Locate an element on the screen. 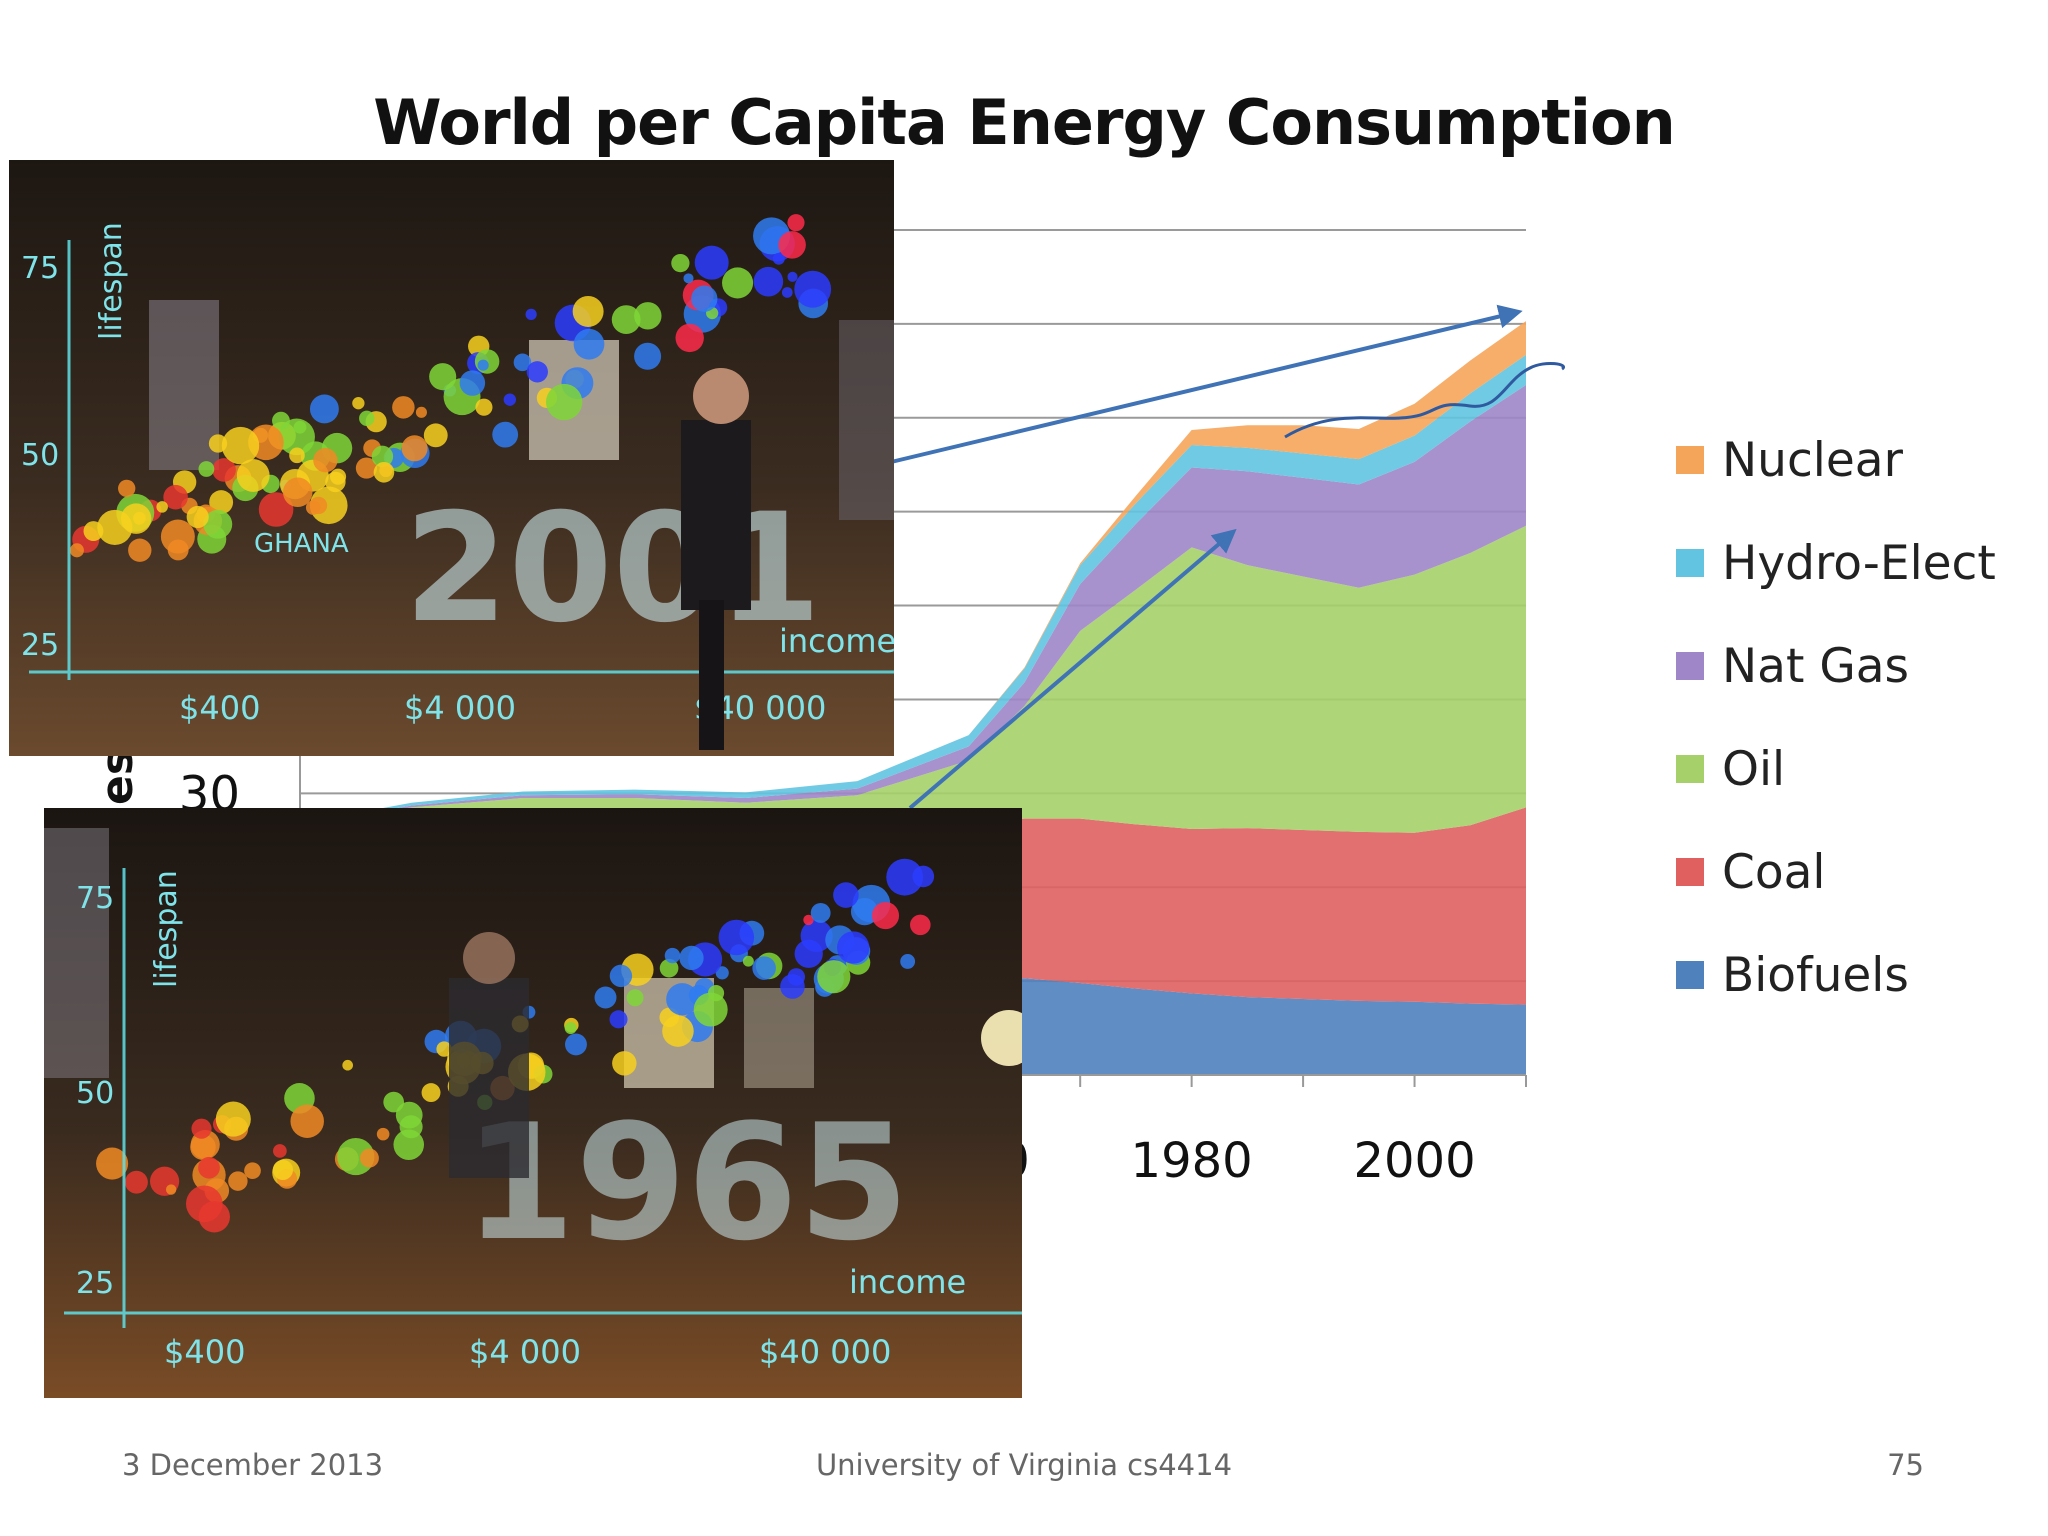  x-tick-label: 1980 is located at coordinates (1192, 1161).